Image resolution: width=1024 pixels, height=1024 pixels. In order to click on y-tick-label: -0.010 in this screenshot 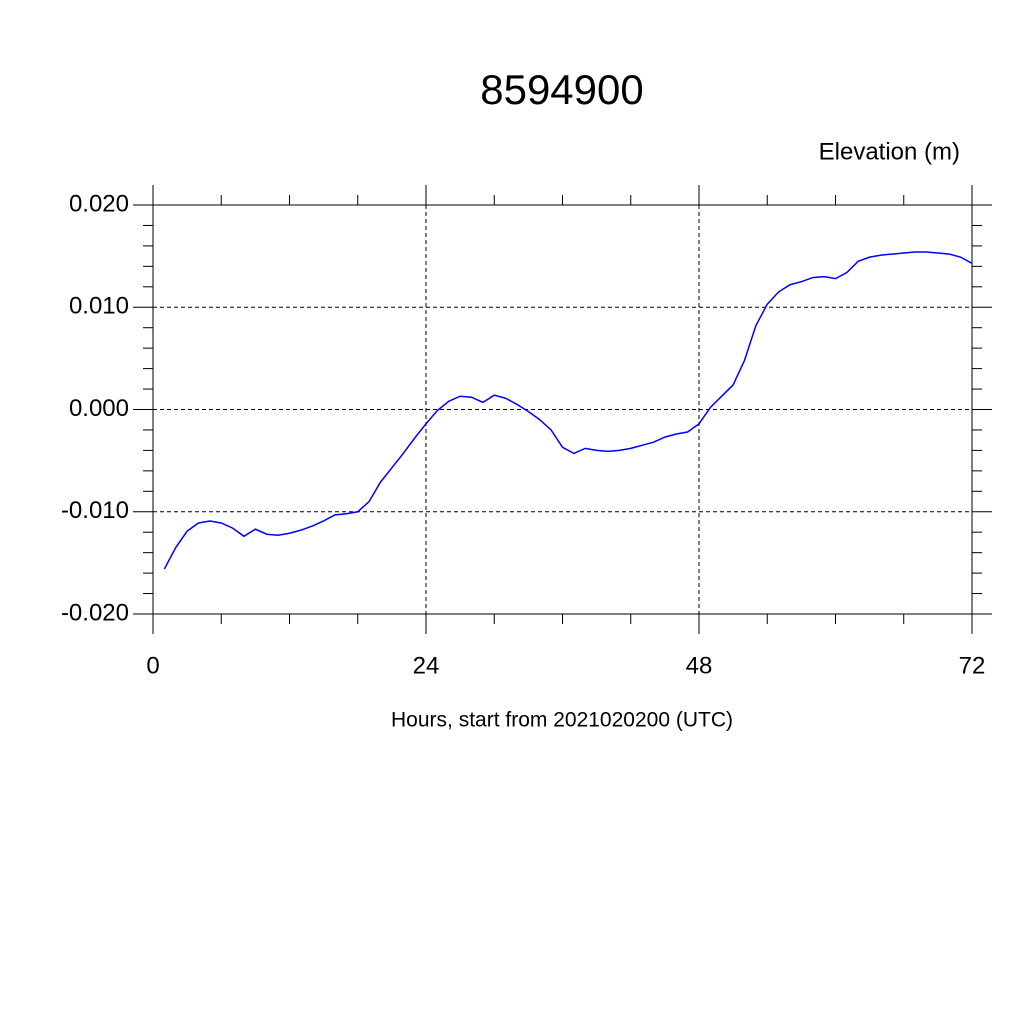, I will do `click(95, 510)`.